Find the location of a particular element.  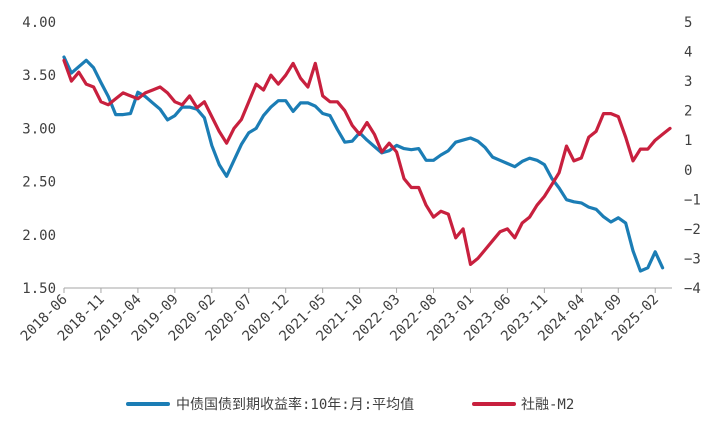

right-axis-tick-label: 3 is located at coordinates (688, 82).